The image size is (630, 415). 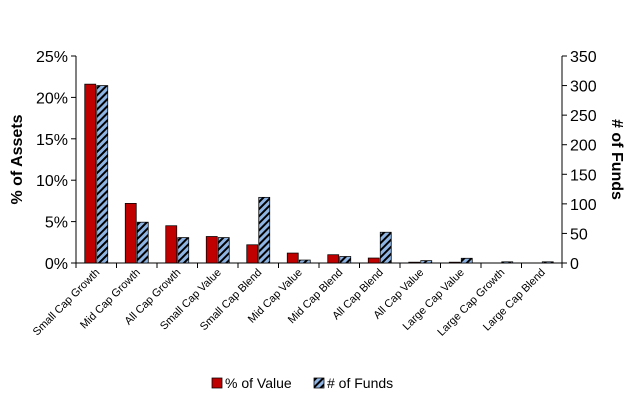 I want to click on right-tick-label: 300, so click(x=583, y=87).